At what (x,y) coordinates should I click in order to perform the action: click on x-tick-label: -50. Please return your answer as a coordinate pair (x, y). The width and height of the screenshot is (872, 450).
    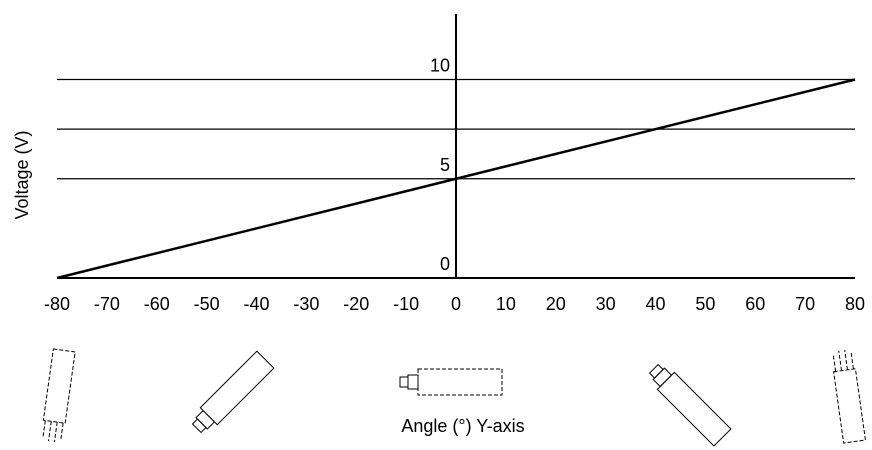
    Looking at the image, I should click on (207, 304).